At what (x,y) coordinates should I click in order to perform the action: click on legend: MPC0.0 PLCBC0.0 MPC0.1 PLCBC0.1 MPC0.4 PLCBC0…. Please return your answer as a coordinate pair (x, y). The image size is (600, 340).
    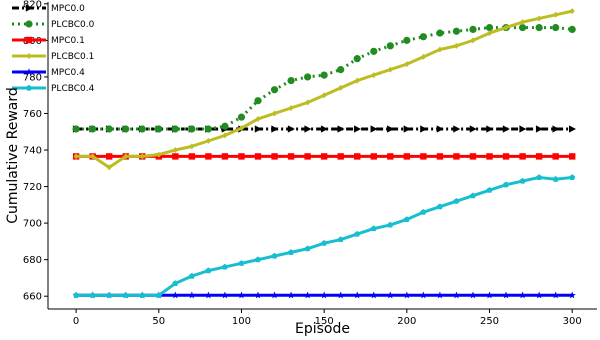
    Looking at the image, I should click on (53, 49).